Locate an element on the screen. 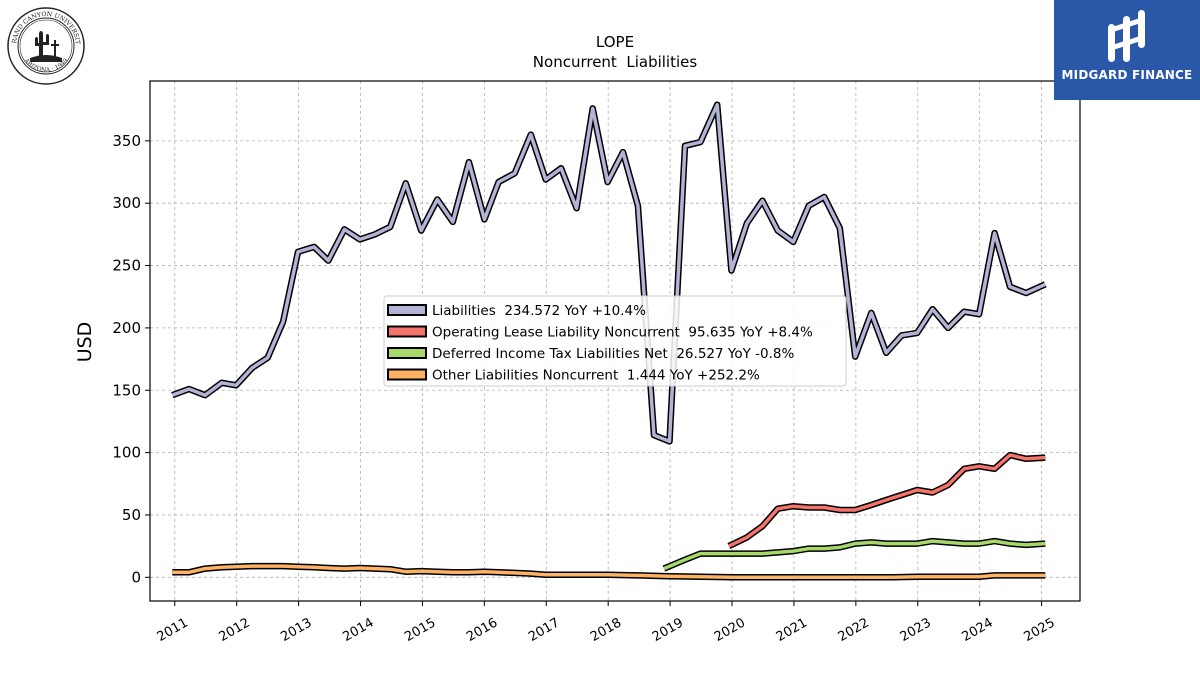 This screenshot has width=1200, height=675. x-tick-label: 2013 is located at coordinates (296, 630).